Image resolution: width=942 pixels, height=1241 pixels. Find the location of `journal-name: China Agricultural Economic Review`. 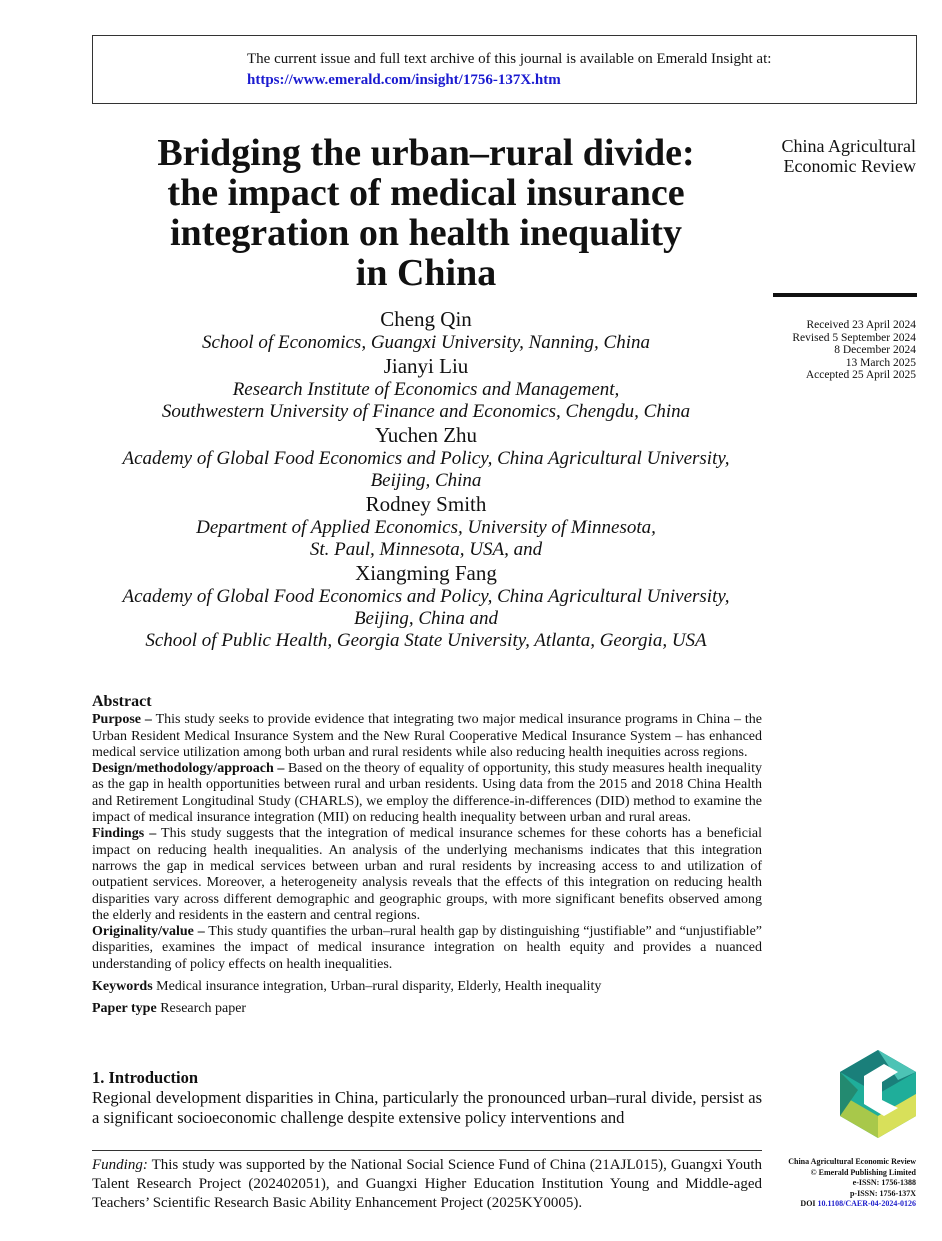

journal-name: China Agricultural Economic Review is located at coordinates (849, 156).